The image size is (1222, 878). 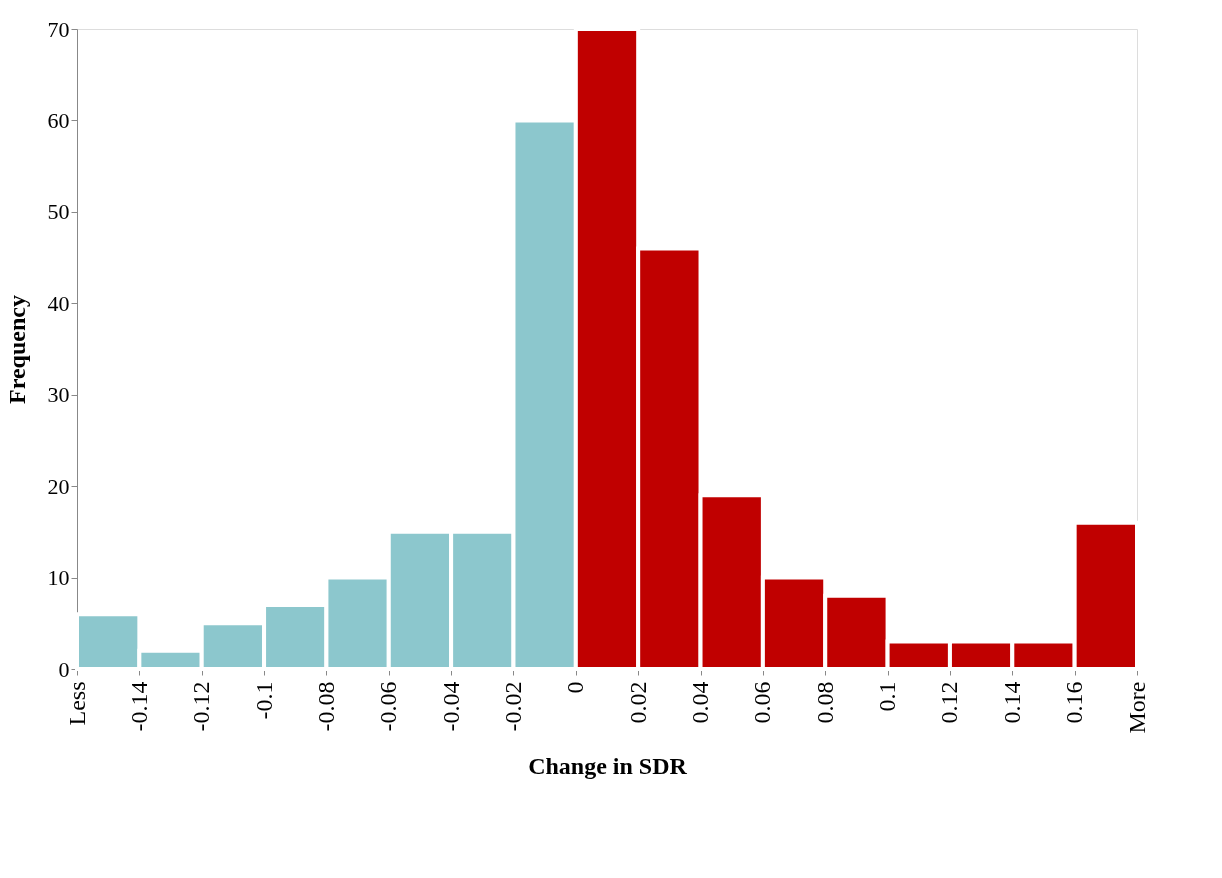 What do you see at coordinates (949, 702) in the screenshot?
I see `x-tick-label: 0.12` at bounding box center [949, 702].